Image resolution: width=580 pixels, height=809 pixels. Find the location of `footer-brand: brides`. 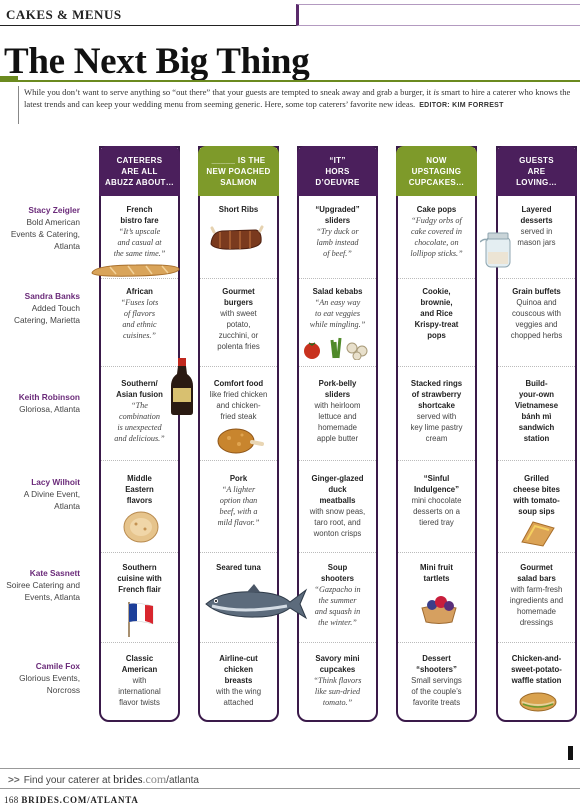

footer-brand: brides is located at coordinates (128, 779).